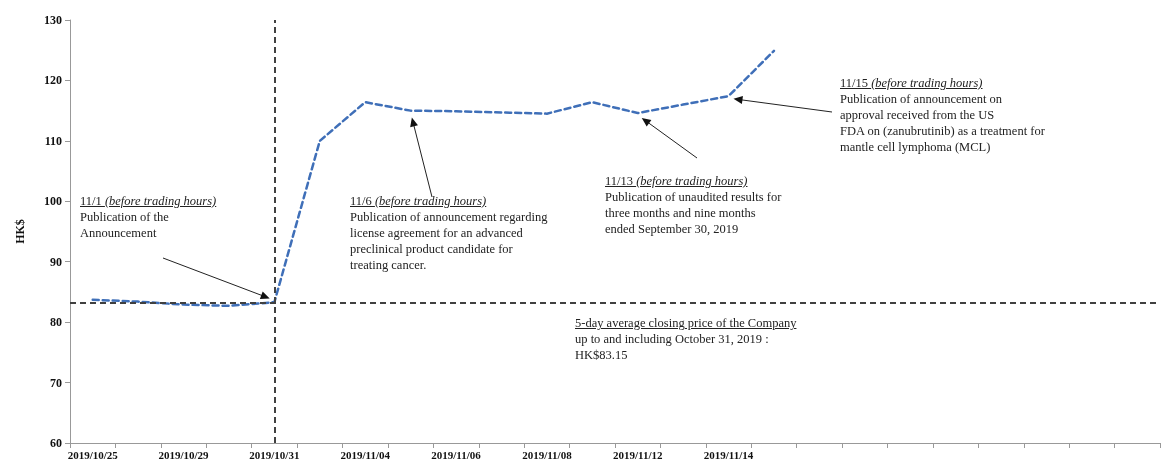 The width and height of the screenshot is (1165, 468). I want to click on y-tick-label: 130, so click(53, 20).